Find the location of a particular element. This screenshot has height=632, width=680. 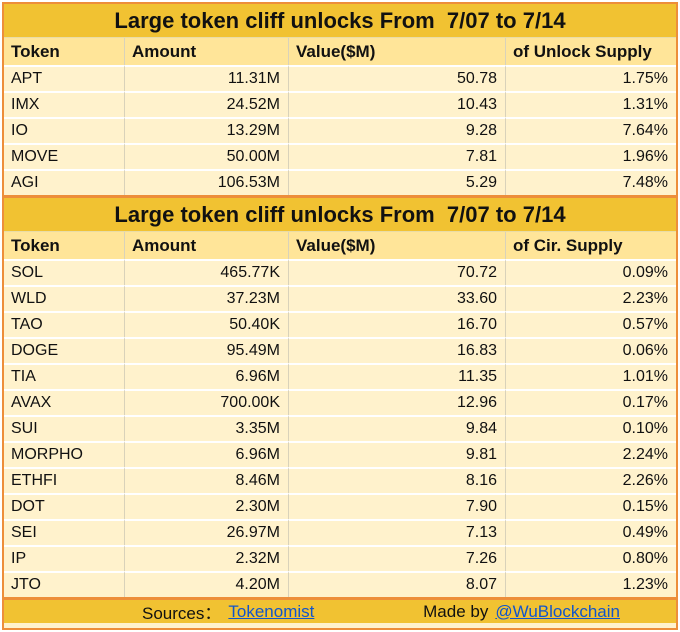

table-row: SUI 3.35M 9.84 0.10% is located at coordinates (340, 428).